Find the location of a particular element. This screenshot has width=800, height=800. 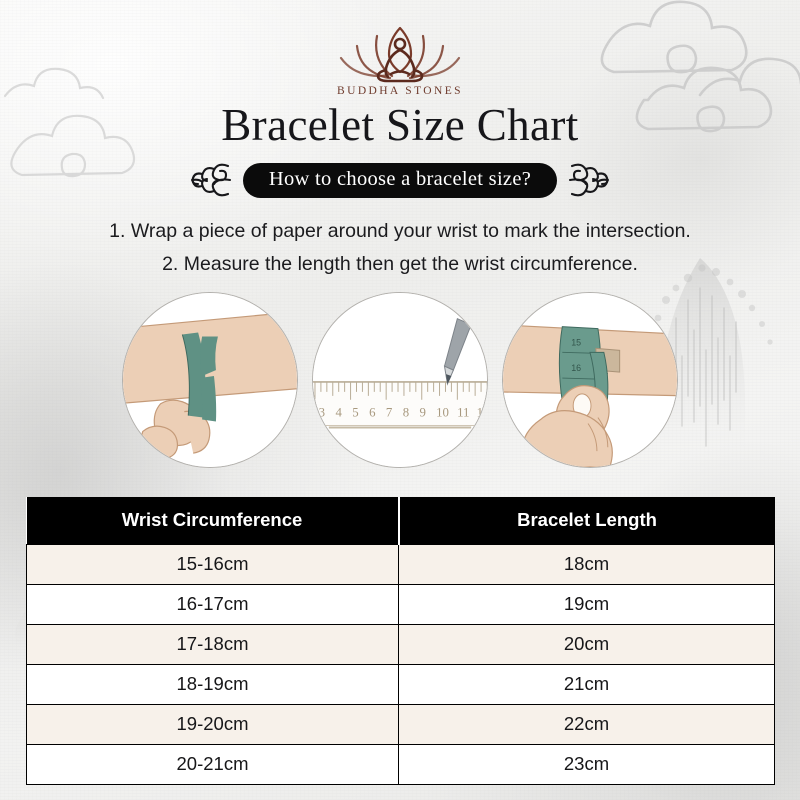

svg-text: 12 is located at coordinates (482, 413).